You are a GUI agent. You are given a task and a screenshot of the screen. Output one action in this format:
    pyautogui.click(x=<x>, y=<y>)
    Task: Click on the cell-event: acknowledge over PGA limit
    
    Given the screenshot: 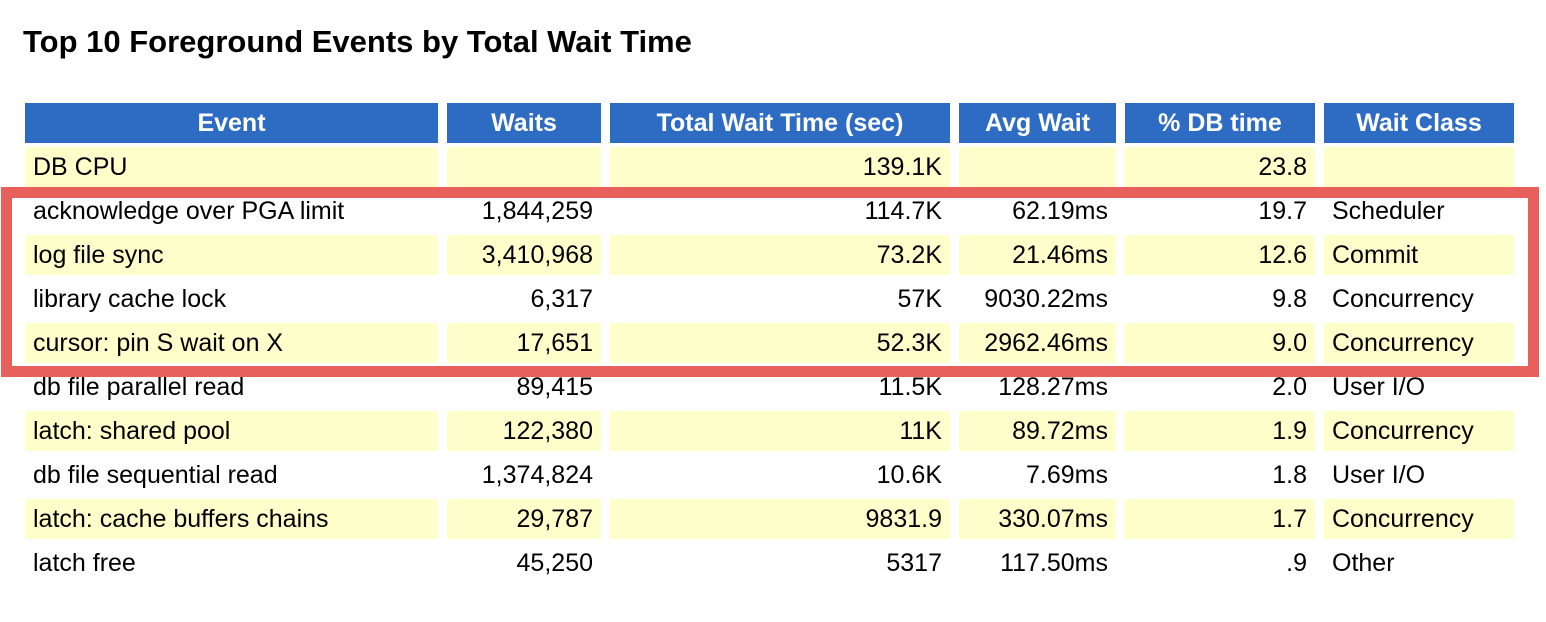 What is the action you would take?
    pyautogui.click(x=231, y=211)
    